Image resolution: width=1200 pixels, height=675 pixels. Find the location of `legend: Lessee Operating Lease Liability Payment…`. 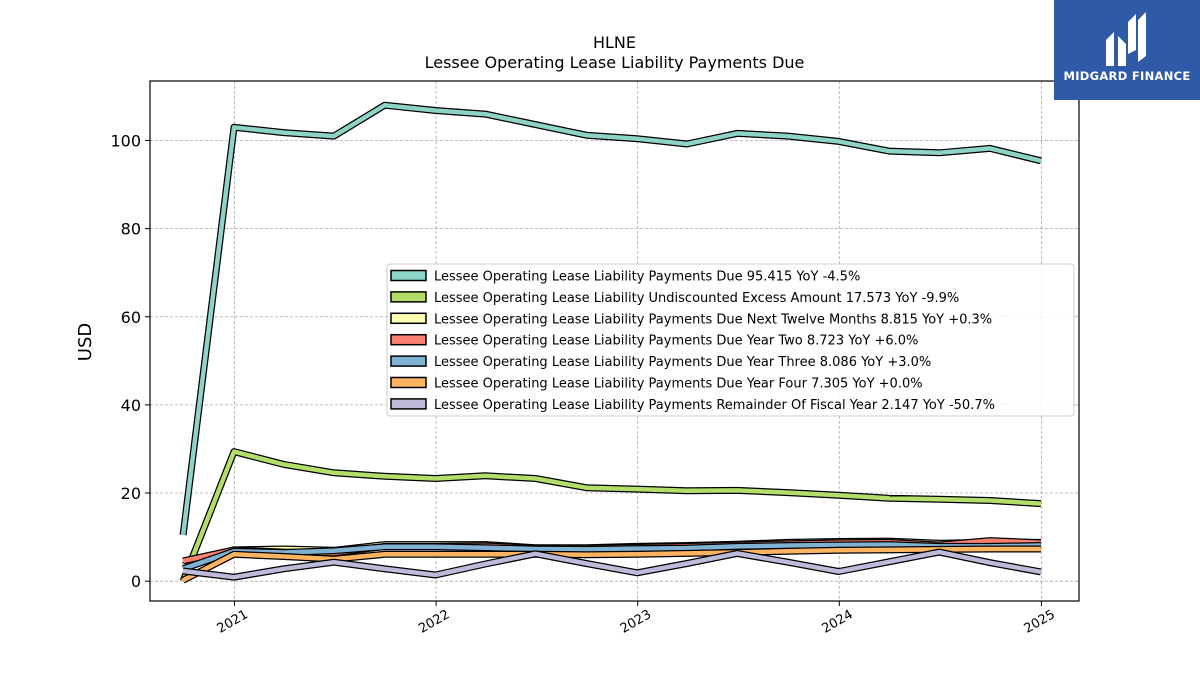

legend: Lessee Operating Lease Liability Payment… is located at coordinates (730, 340).